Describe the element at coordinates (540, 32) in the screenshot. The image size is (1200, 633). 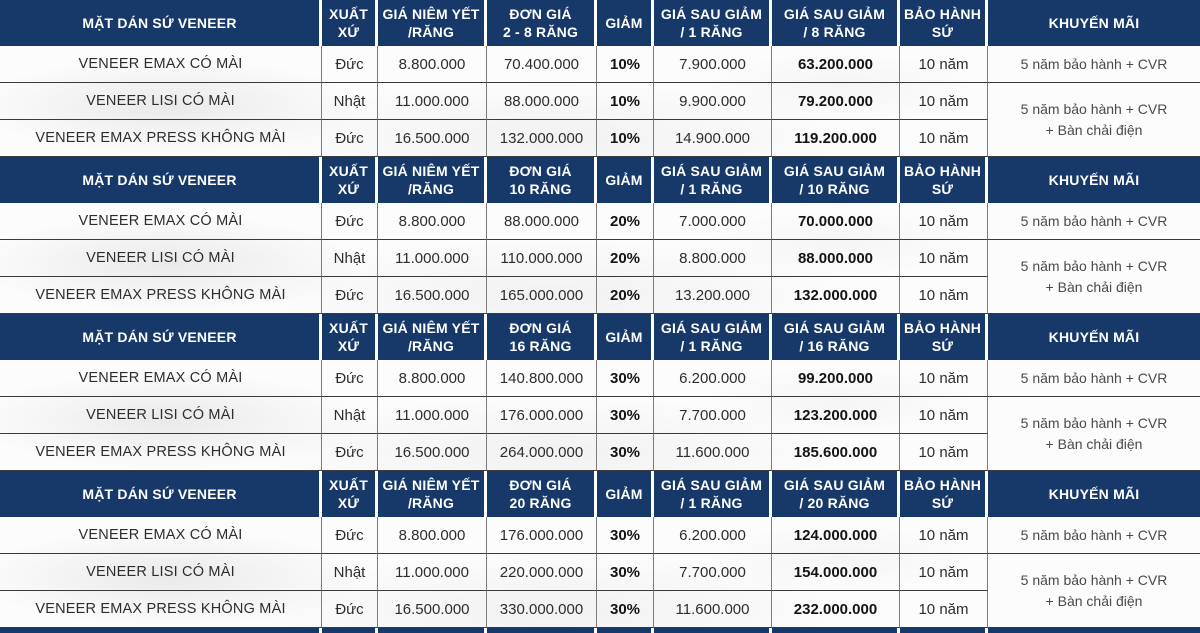
I see `header-cell-unit-price-line2: 2 - 8 RĂNG` at that location.